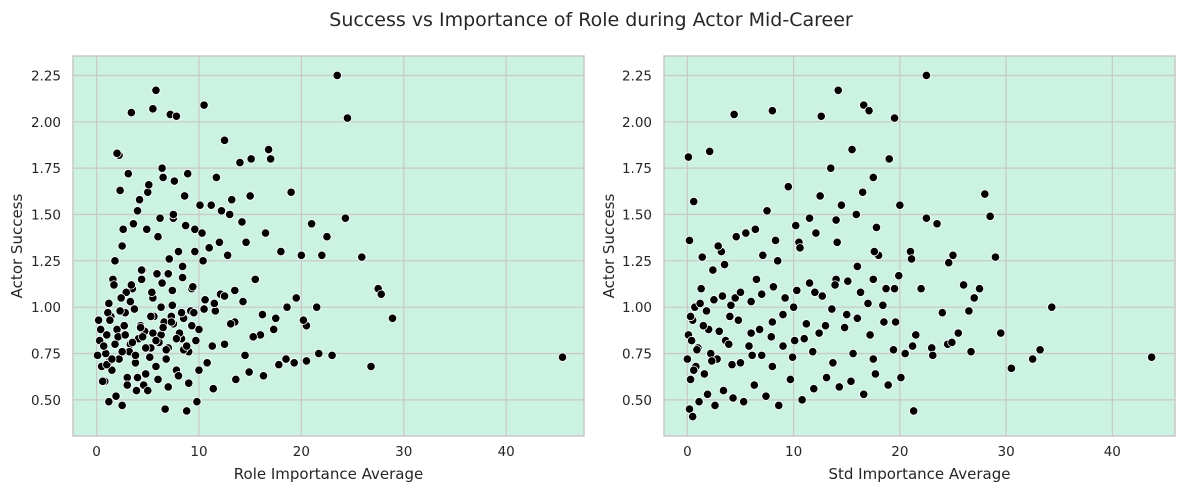 This screenshot has height=492, width=1183. What do you see at coordinates (637, 169) in the screenshot?
I see `y-tick-label: 1.75` at bounding box center [637, 169].